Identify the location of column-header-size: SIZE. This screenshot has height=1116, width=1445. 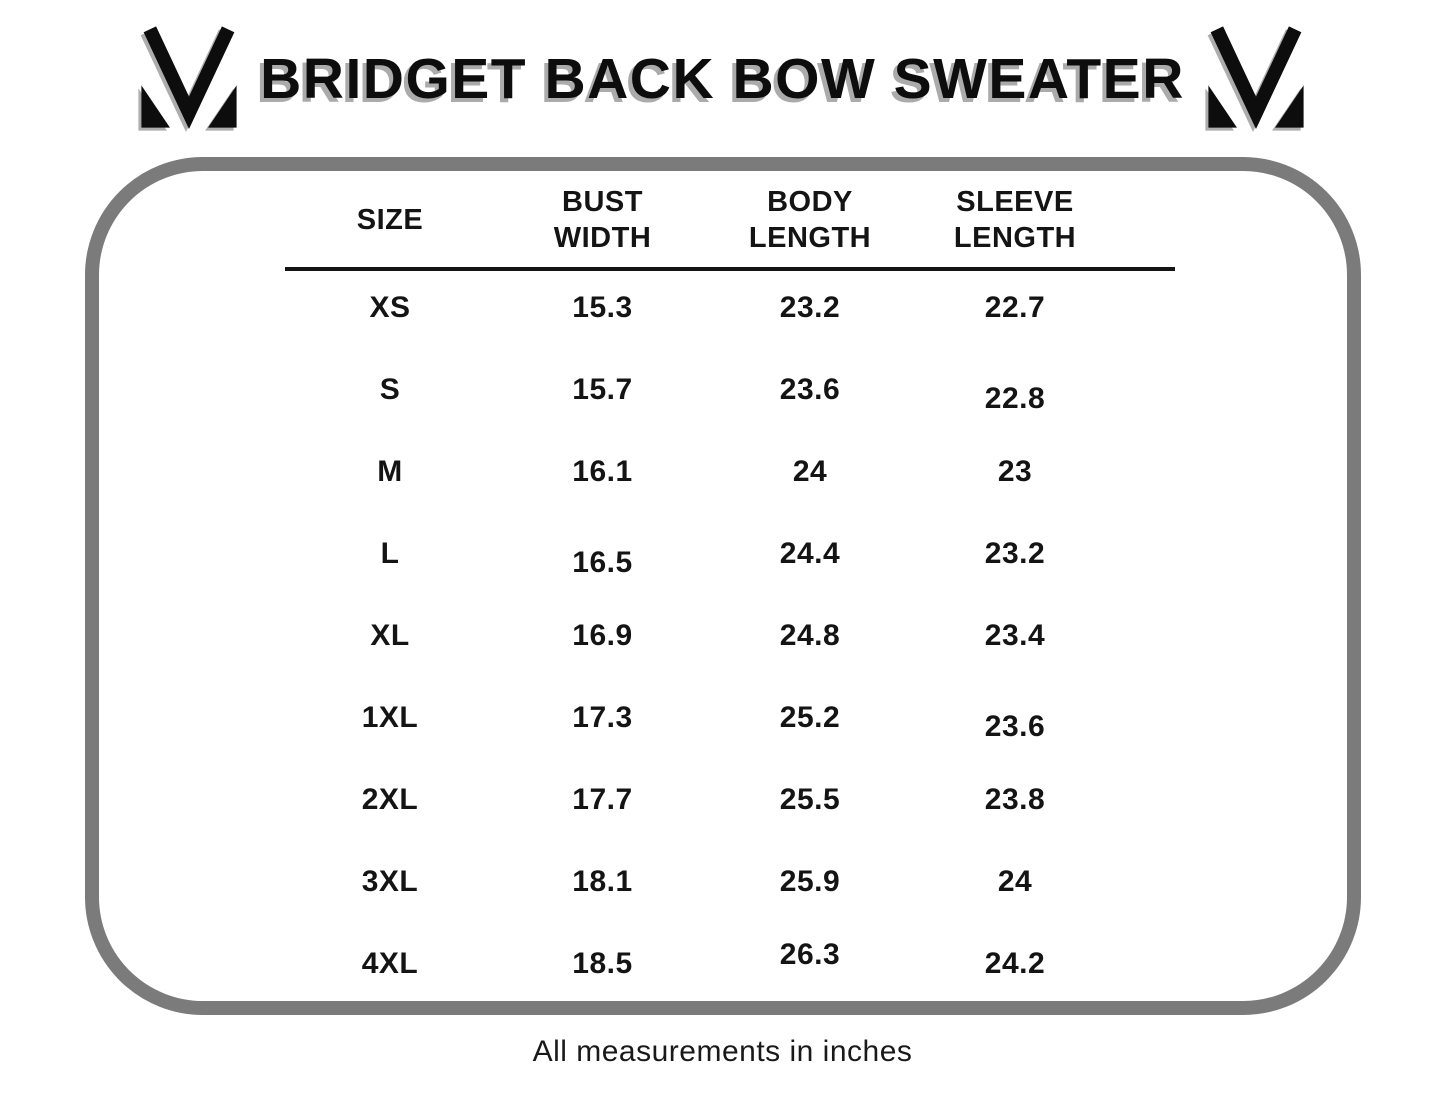
(390, 219).